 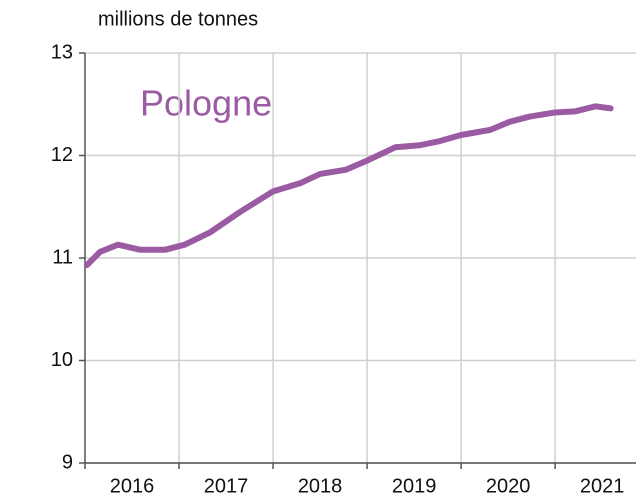 I want to click on y-tick-label: 11, so click(x=62, y=257).